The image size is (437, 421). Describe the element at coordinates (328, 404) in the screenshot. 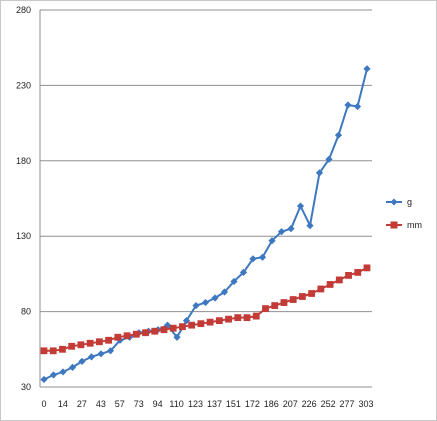

I see `x-tick-label: 252` at that location.